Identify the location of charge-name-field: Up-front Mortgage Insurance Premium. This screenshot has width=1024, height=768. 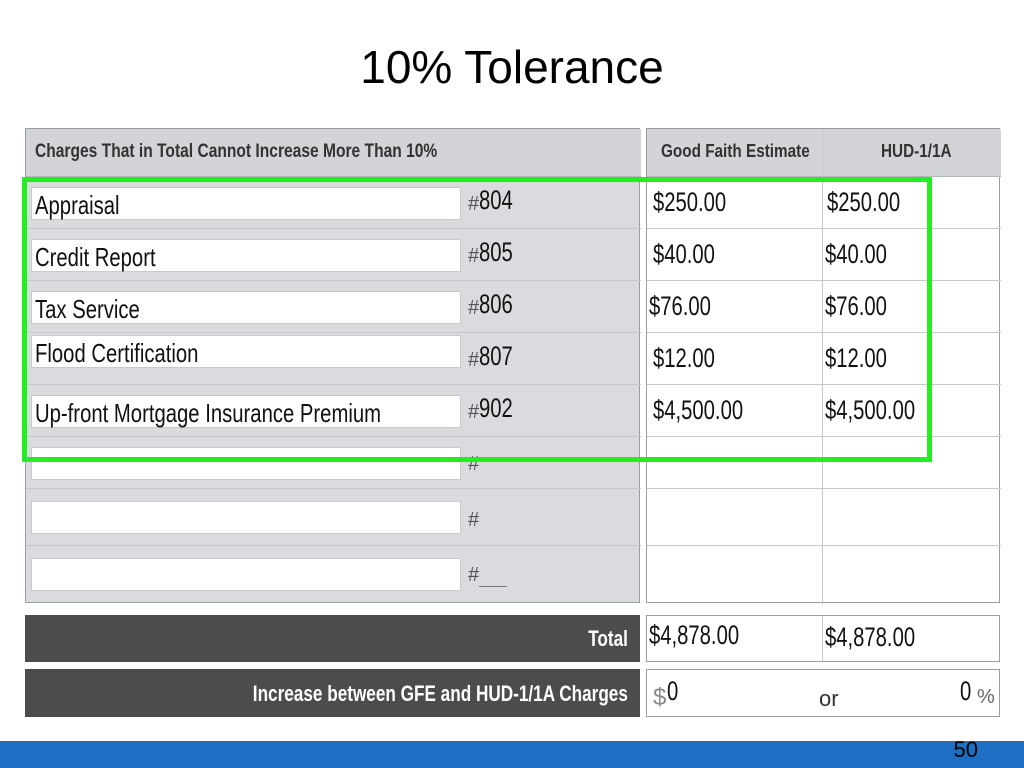
(246, 411).